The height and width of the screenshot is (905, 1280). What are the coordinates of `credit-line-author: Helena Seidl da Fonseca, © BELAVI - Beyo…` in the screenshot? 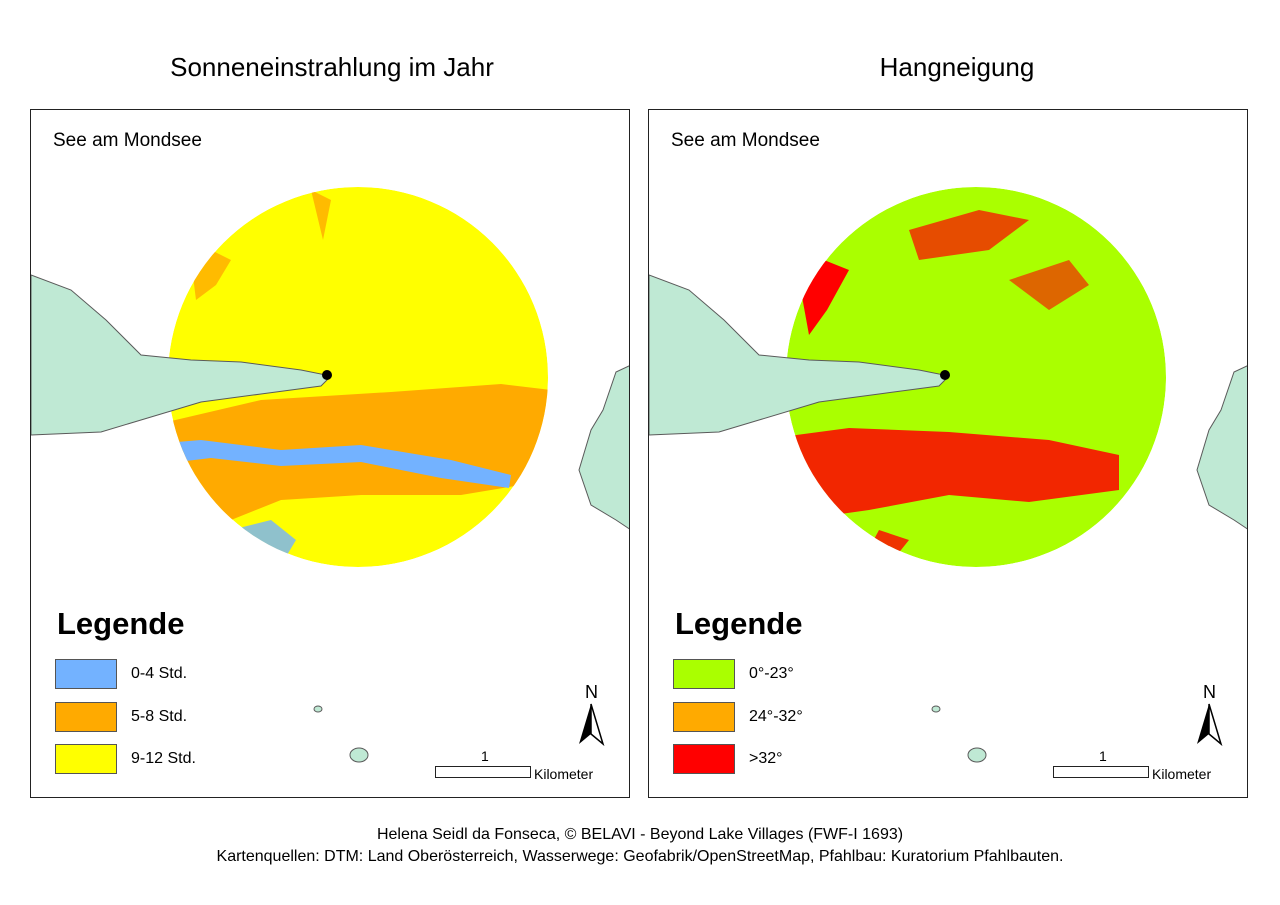 It's located at (640, 834).